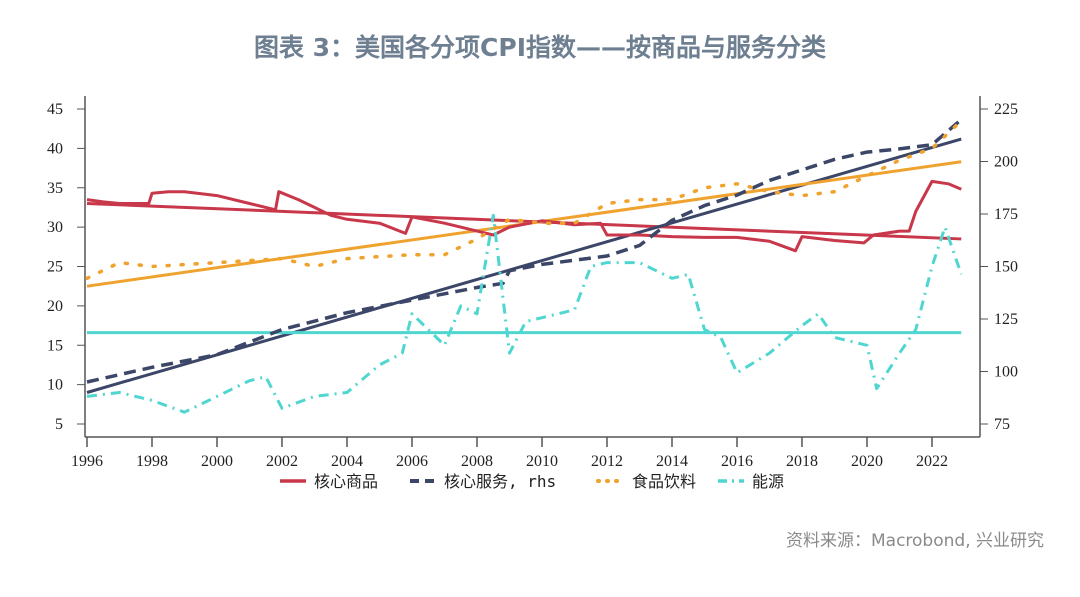  Describe the element at coordinates (152, 461) in the screenshot. I see `x-tick-label: 1998` at that location.